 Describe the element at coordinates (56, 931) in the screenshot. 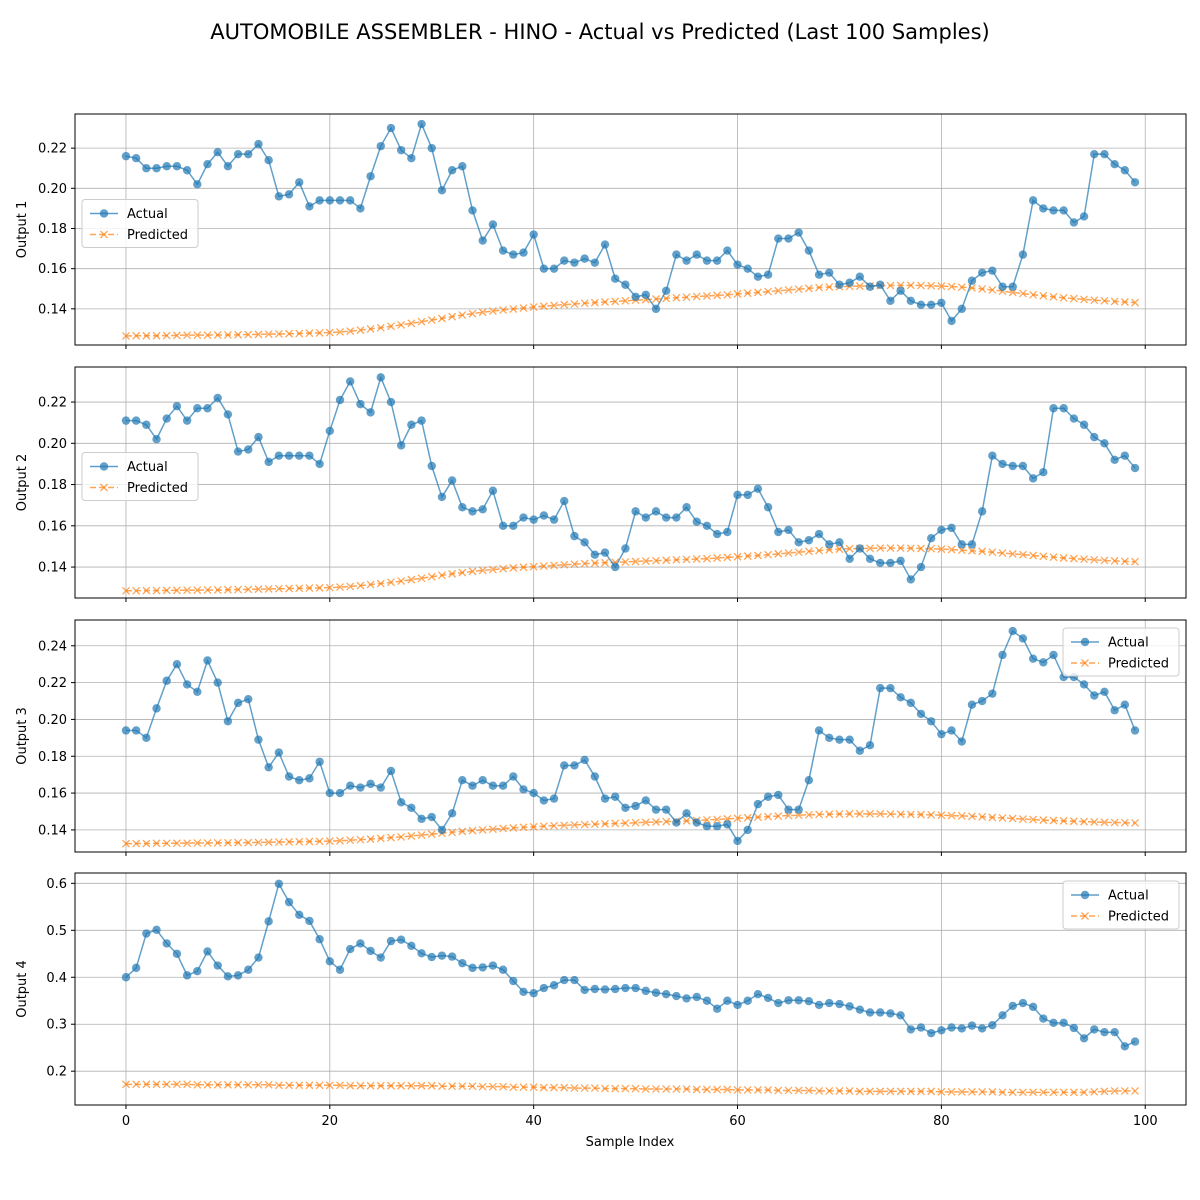

I see `y-tick-label: 0.5` at that location.